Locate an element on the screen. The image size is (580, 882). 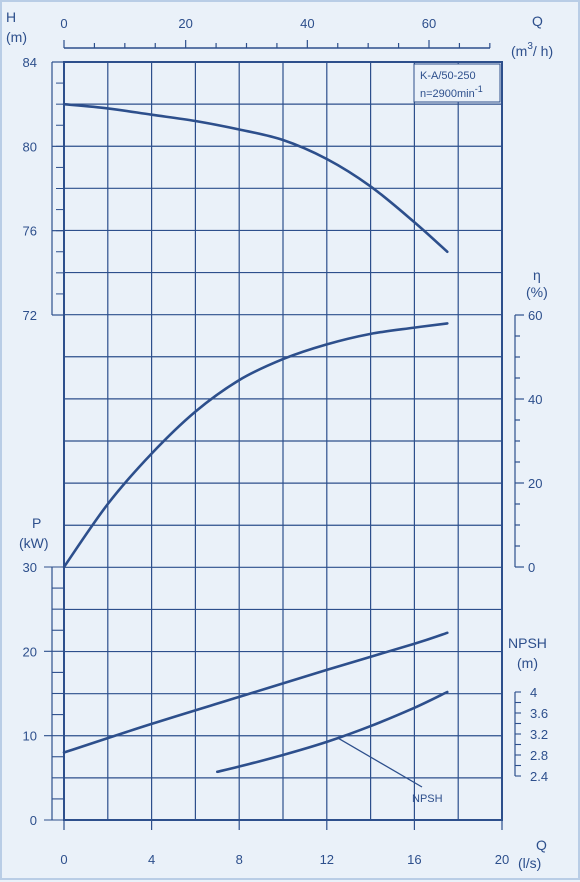
efficiency-tick-label: 20 is located at coordinates (535, 483).